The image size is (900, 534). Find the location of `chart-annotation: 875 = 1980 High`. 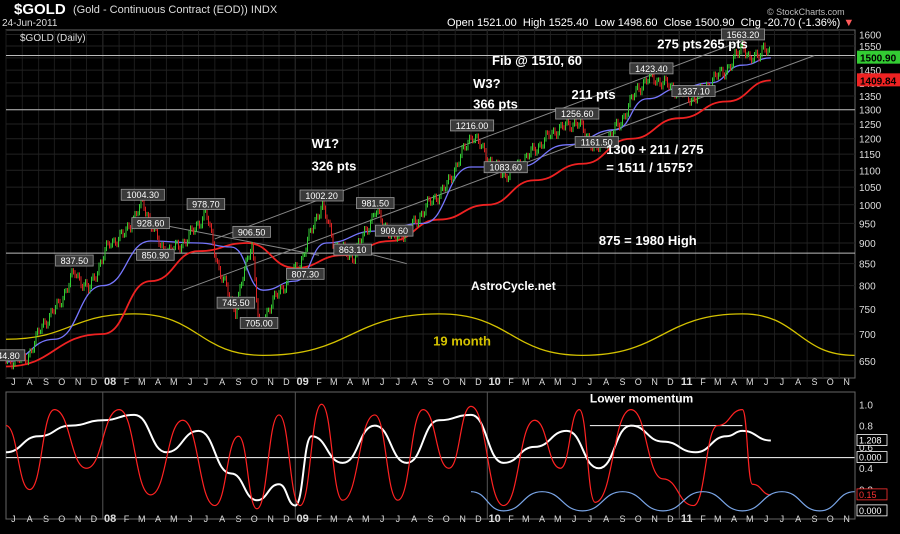

chart-annotation: 875 = 1980 High is located at coordinates (648, 240).